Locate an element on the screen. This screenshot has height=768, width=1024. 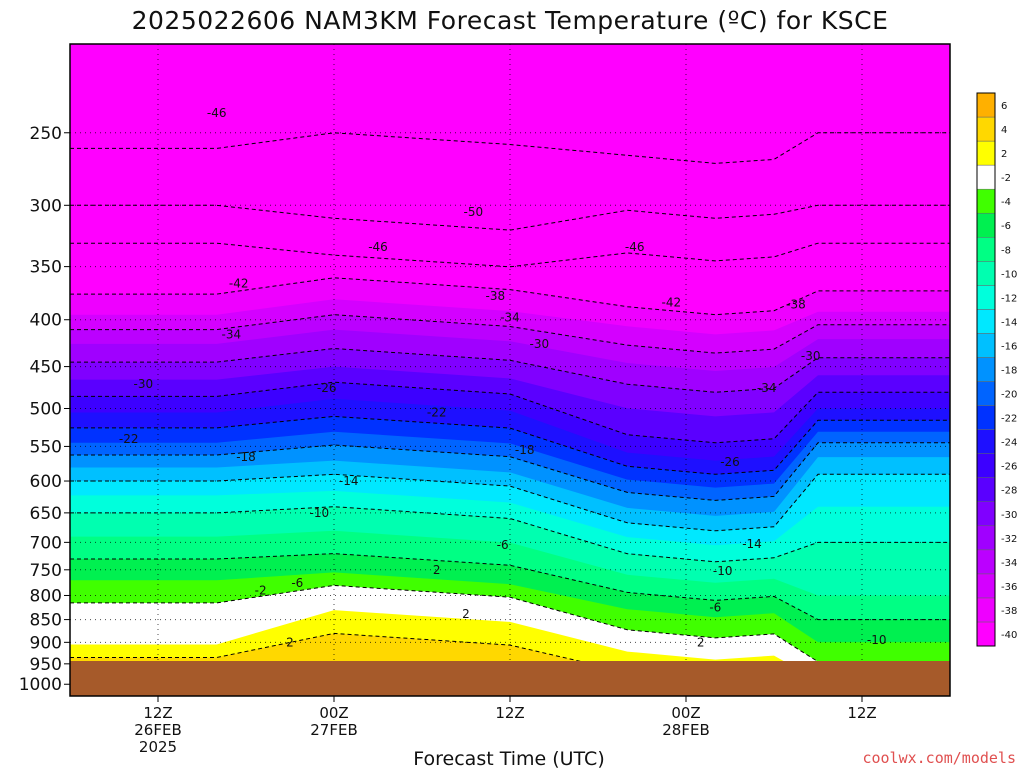
y-tick-label: 550 is located at coordinates (46, 447).